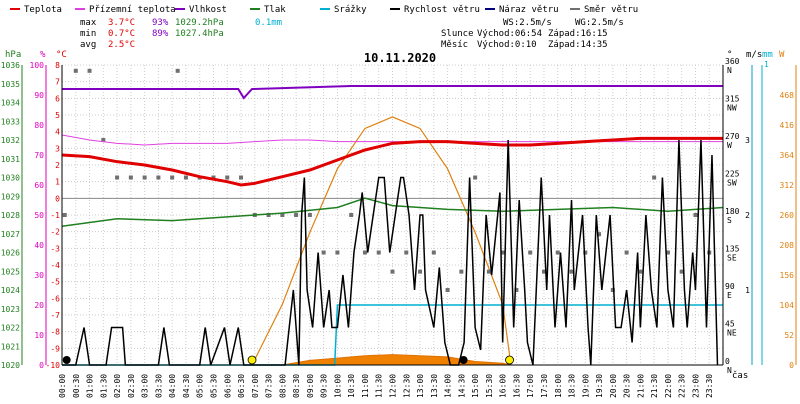  What do you see at coordinates (516, 386) in the screenshot?
I see `x-tick-label: 16:30` at bounding box center [516, 386].